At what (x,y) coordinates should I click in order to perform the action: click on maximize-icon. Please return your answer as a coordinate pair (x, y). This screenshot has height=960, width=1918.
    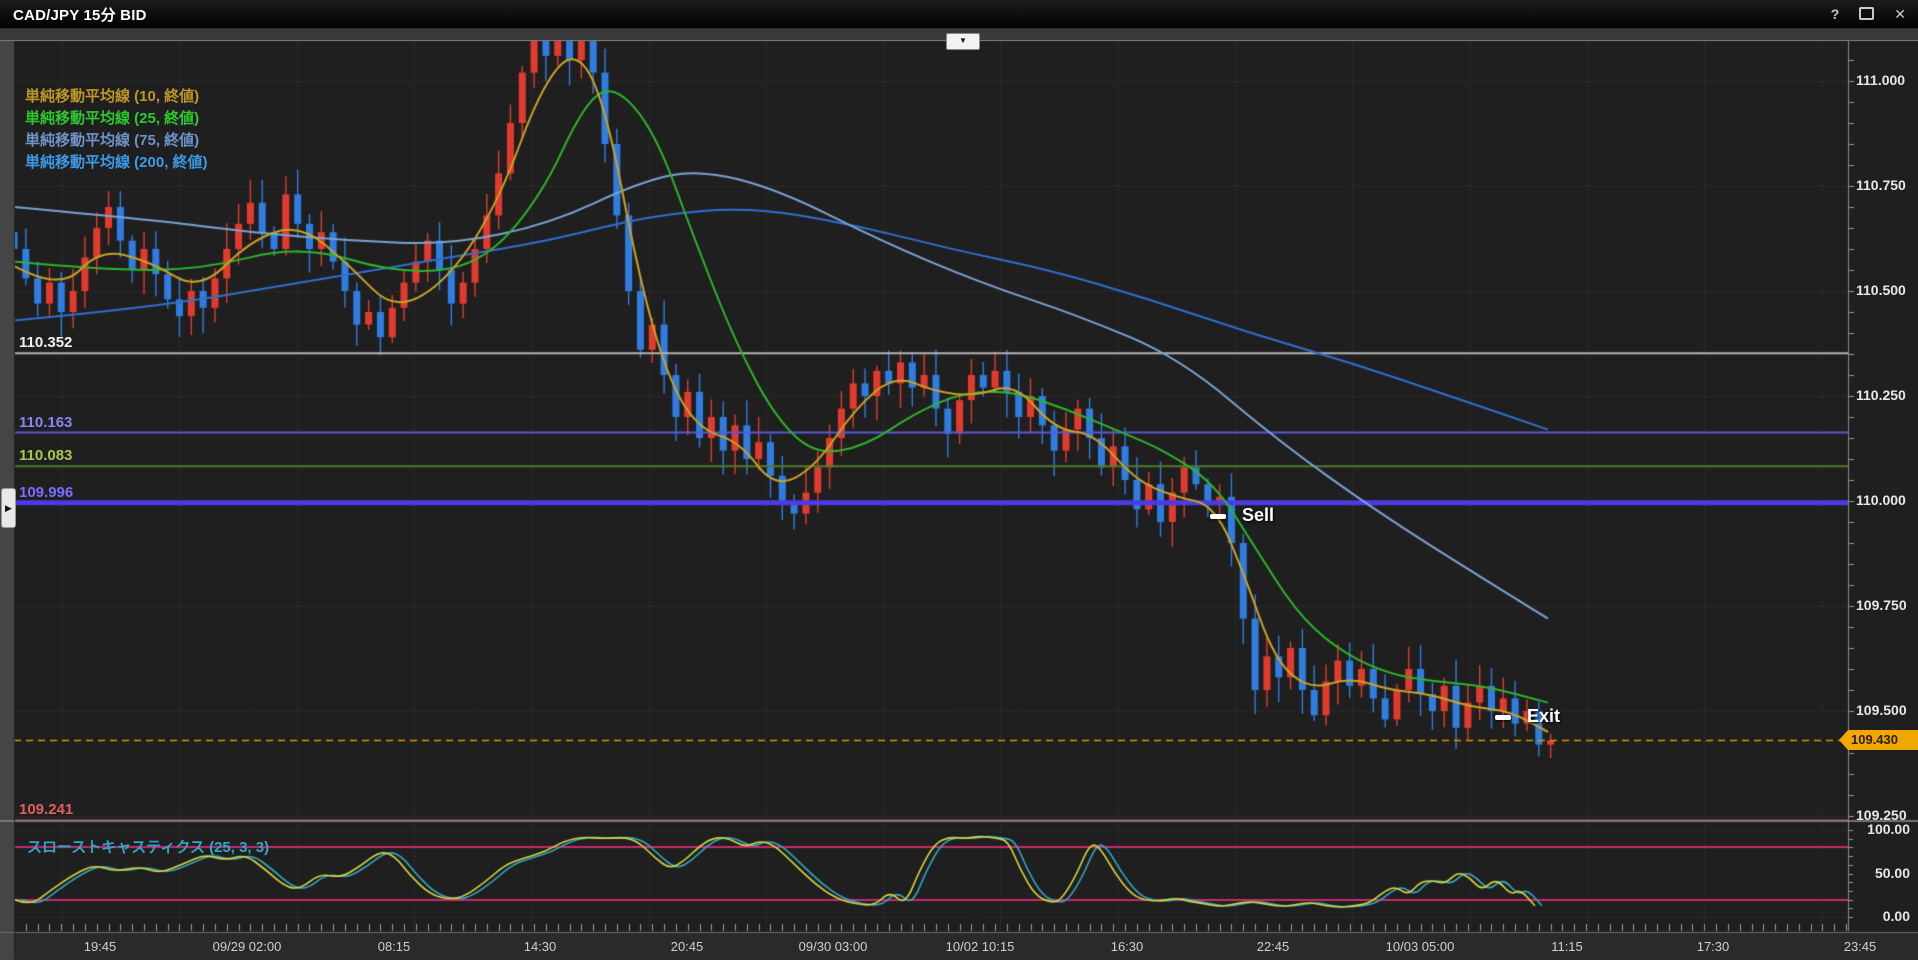
    Looking at the image, I should click on (1867, 14).